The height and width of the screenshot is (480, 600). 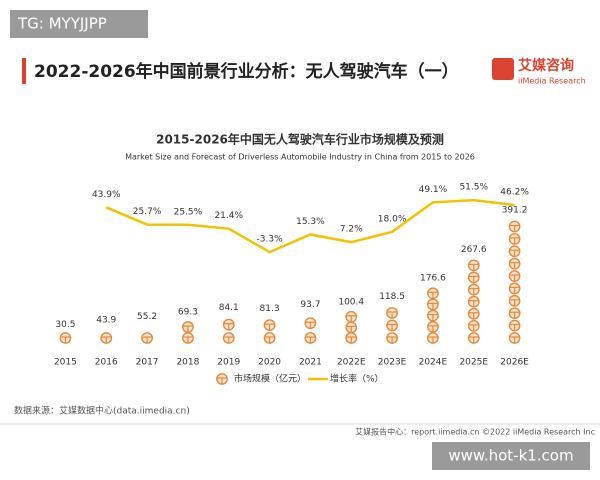 I want to click on value-label: 176.6, so click(x=433, y=279).